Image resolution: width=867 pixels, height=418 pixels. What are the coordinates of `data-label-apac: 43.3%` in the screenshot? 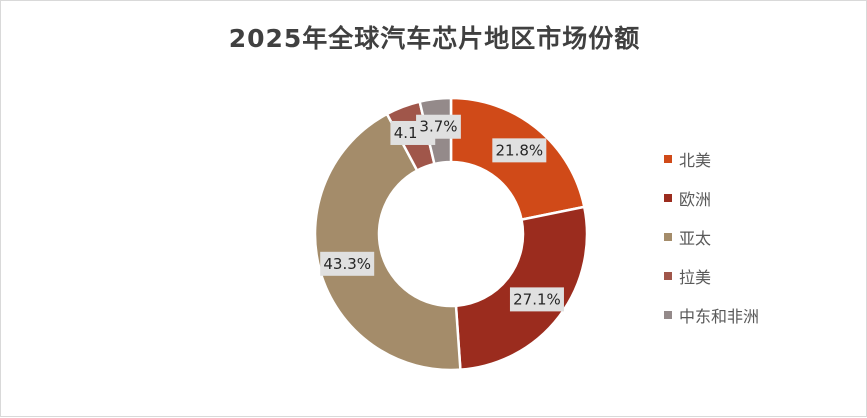 It's located at (347, 264).